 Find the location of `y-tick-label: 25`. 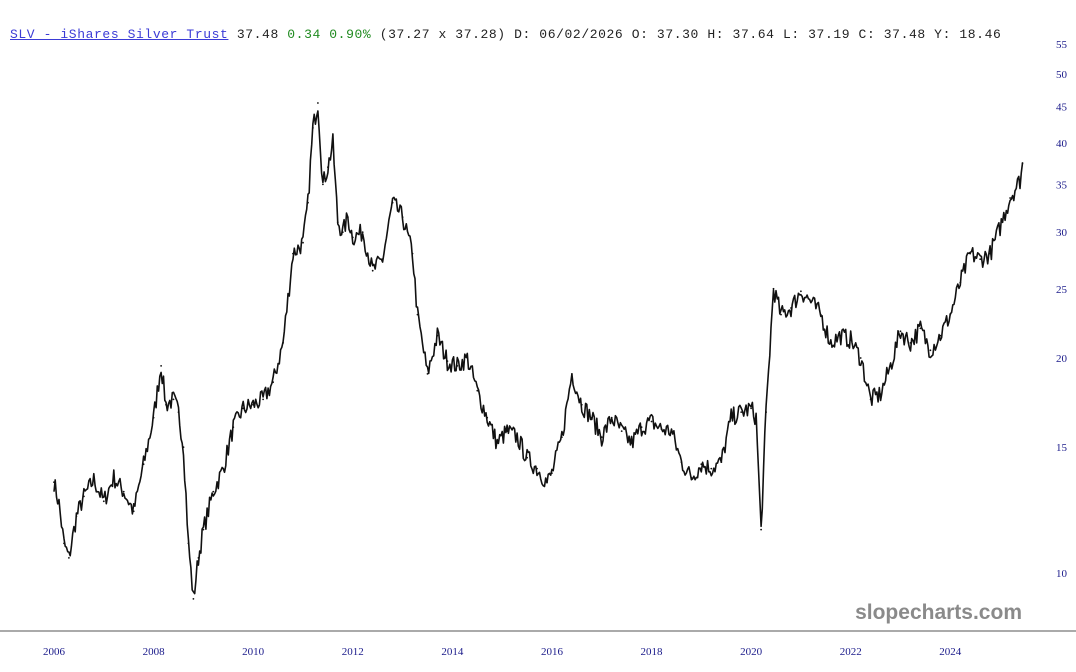

y-tick-label: 25 is located at coordinates (1062, 290).